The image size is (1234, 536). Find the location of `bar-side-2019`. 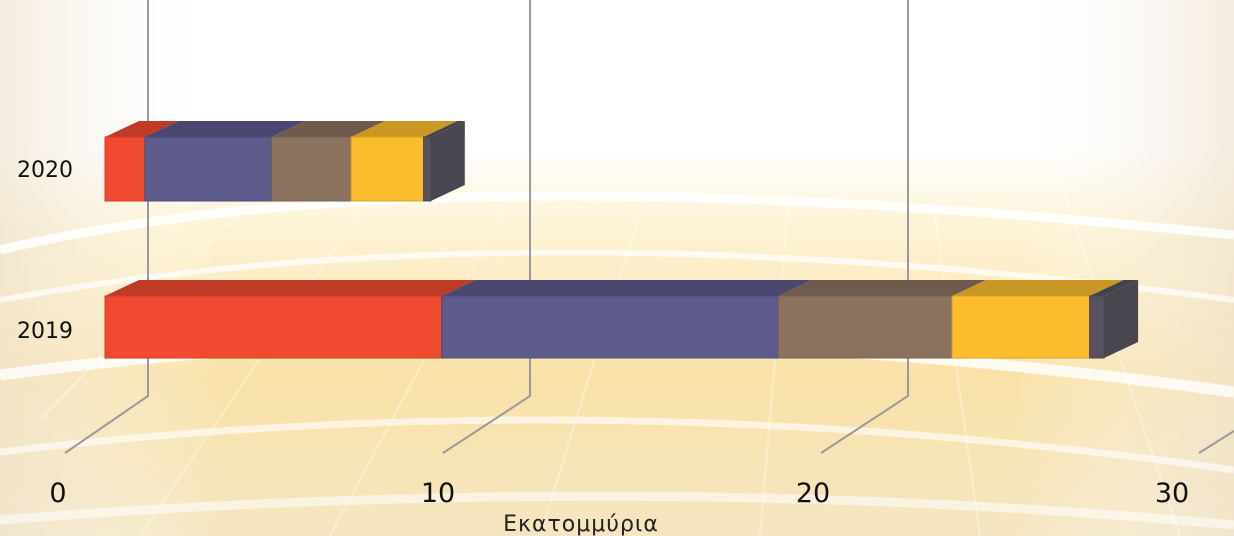

bar-side-2019 is located at coordinates (1121, 319).